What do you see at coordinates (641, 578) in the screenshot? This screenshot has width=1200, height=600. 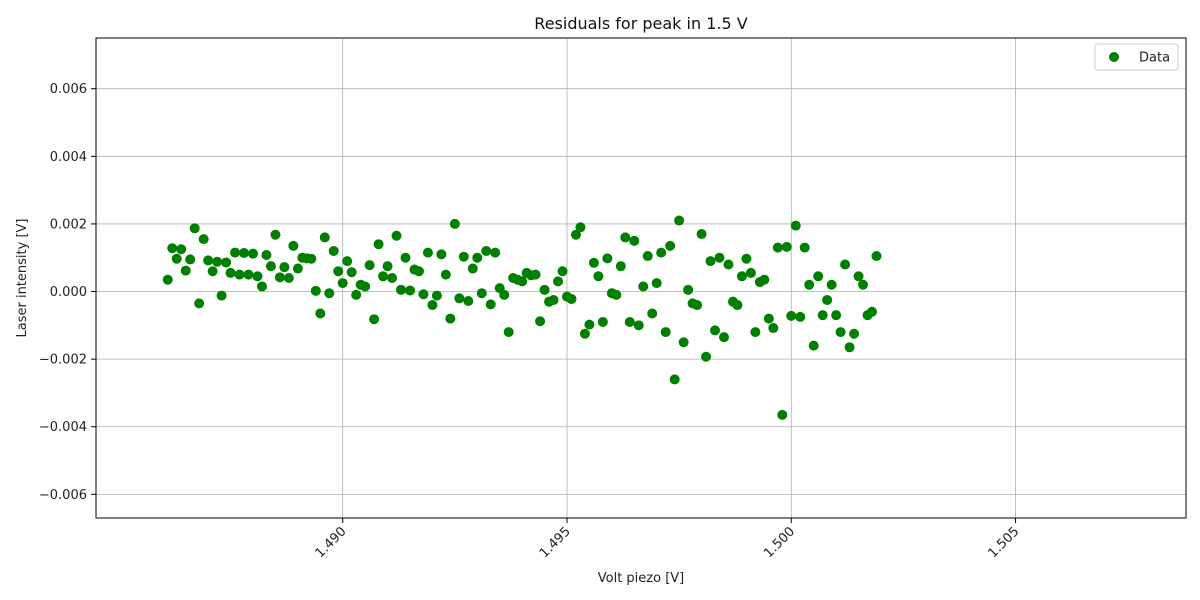 I see `x-axis-title: Volt piezo [V]` at bounding box center [641, 578].